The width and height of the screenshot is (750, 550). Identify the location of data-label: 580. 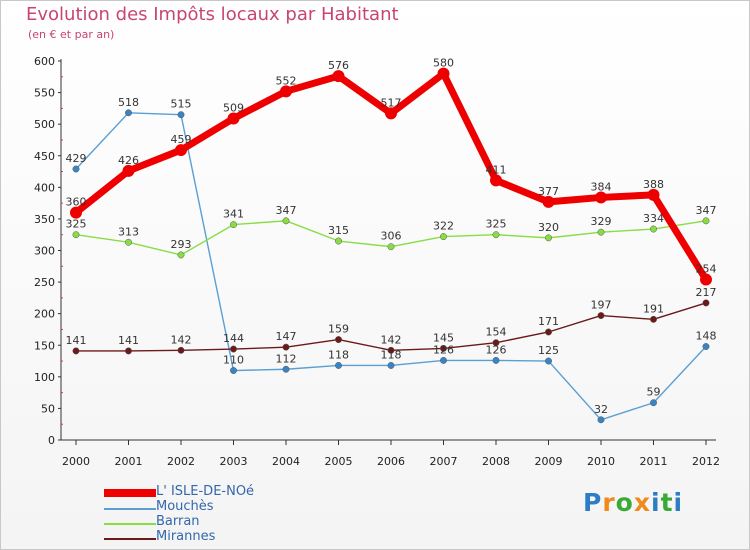
(443, 63).